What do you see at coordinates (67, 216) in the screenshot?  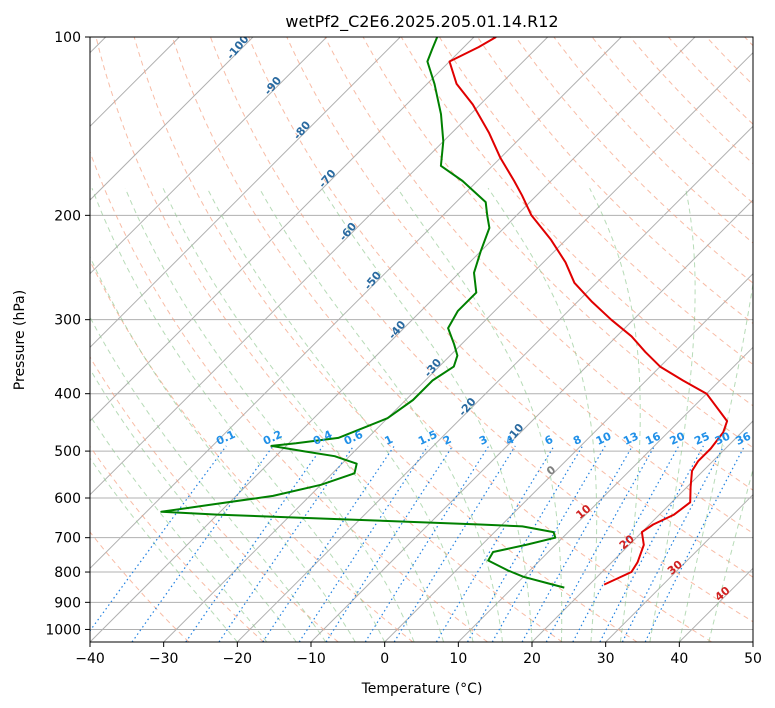 I see `y-tick-label: 200` at bounding box center [67, 216].